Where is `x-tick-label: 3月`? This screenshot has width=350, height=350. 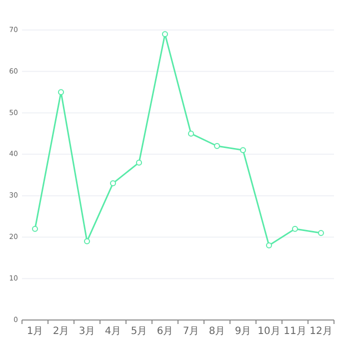
x-tick-label: 3月 is located at coordinates (87, 331).